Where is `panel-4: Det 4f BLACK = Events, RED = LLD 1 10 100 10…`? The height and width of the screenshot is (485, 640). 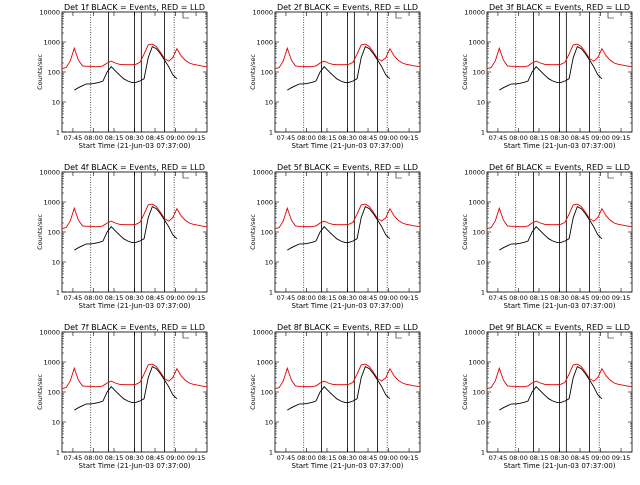 panel-4: Det 4f BLACK = Events, RED = LLD 1 10 100 10… is located at coordinates (122, 236).